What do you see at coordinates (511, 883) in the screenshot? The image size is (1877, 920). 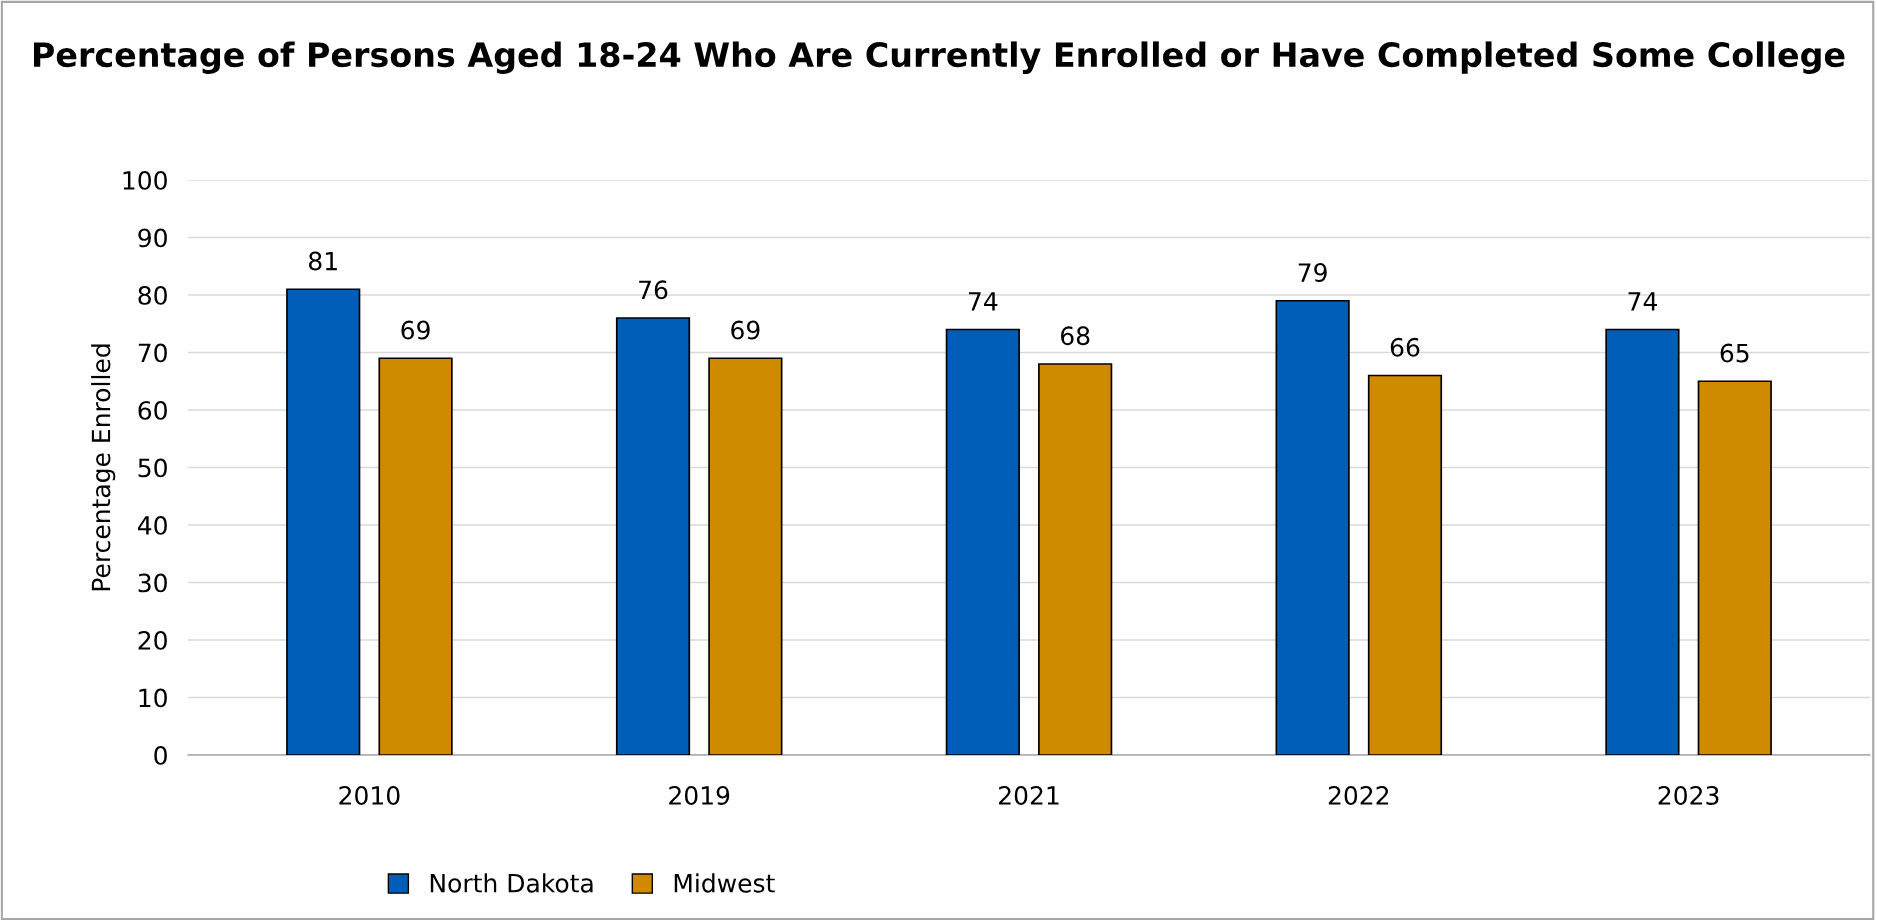 I see `legend-label: North Dakota` at bounding box center [511, 883].